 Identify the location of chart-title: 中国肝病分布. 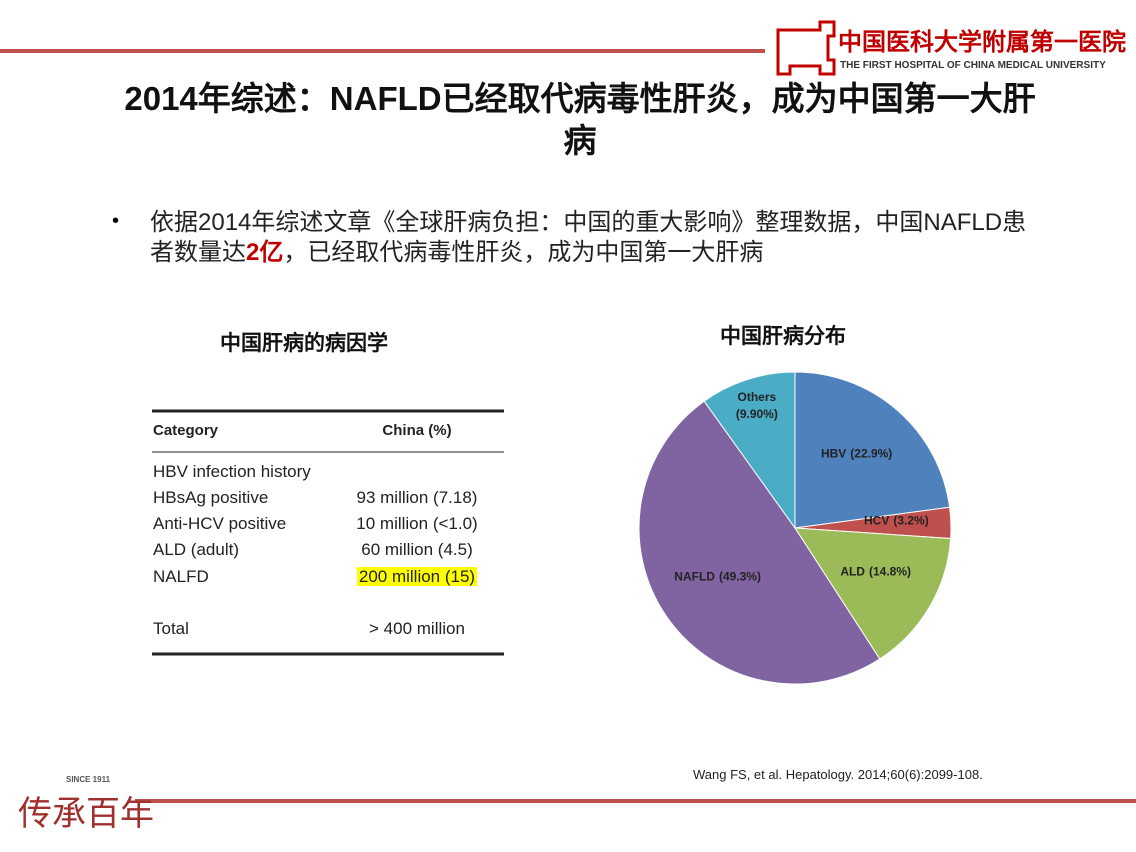
(783, 336).